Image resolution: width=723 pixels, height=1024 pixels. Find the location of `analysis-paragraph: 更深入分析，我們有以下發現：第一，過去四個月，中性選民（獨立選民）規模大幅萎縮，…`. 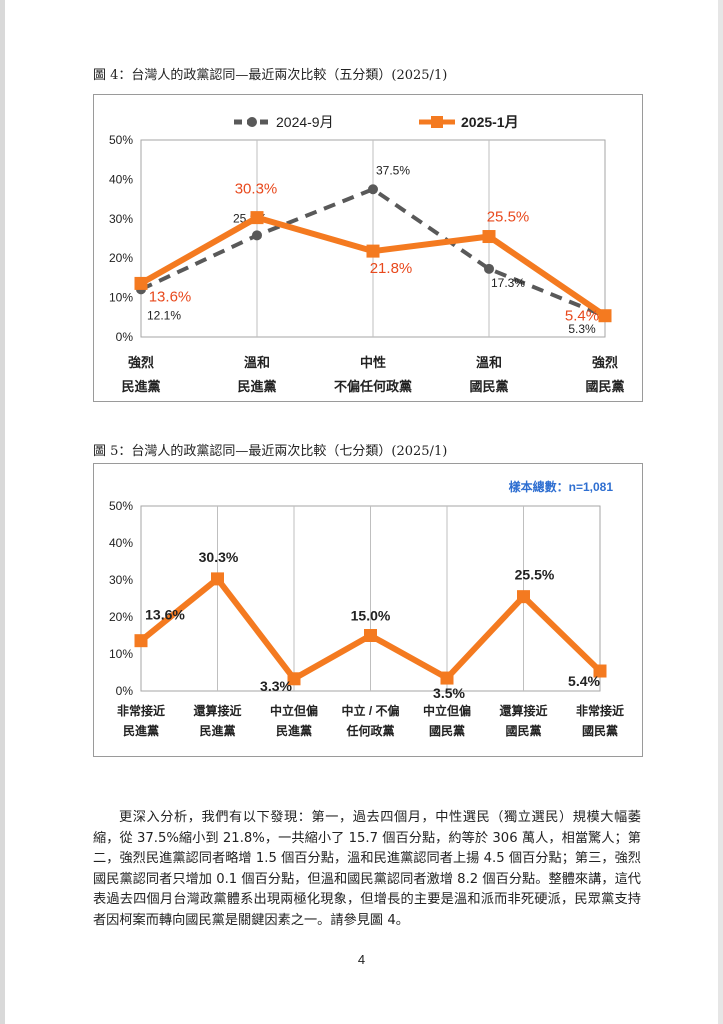

analysis-paragraph: 更深入分析，我們有以下發現：第一，過去四個月，中性選民（獨立選民）規模大幅萎縮，… is located at coordinates (367, 869).